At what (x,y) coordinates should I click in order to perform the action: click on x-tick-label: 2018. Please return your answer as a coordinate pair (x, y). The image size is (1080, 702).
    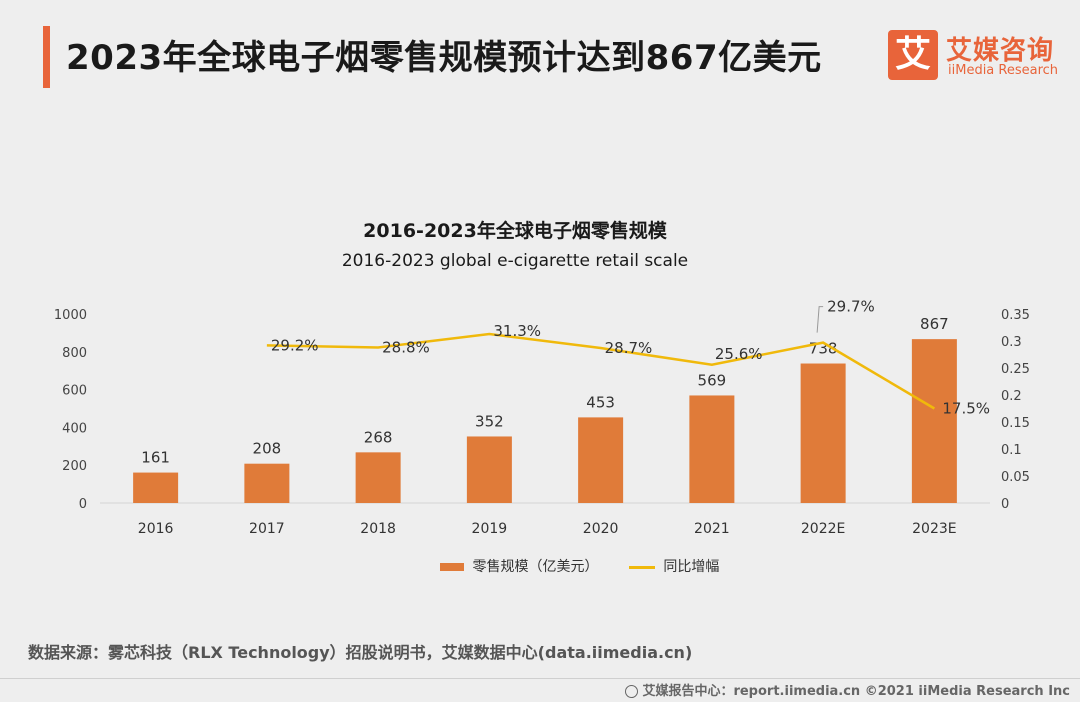
    Looking at the image, I should click on (378, 529).